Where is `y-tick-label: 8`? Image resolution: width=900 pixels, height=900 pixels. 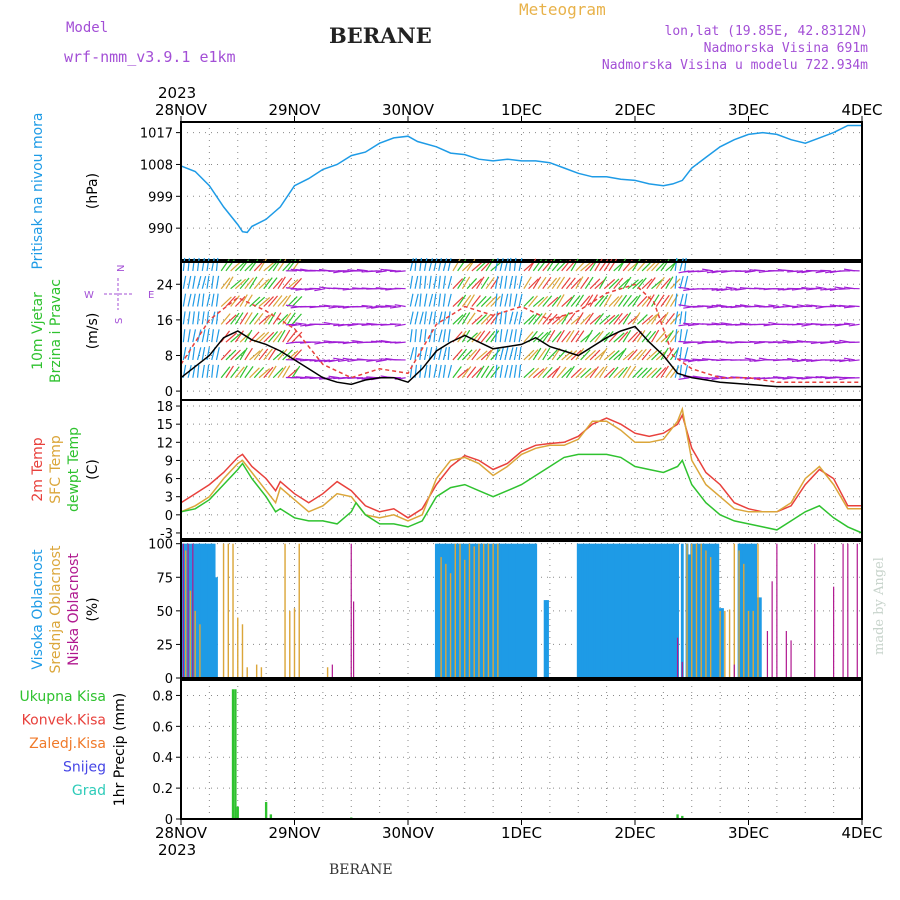
y-tick-label: 8 is located at coordinates (169, 356).